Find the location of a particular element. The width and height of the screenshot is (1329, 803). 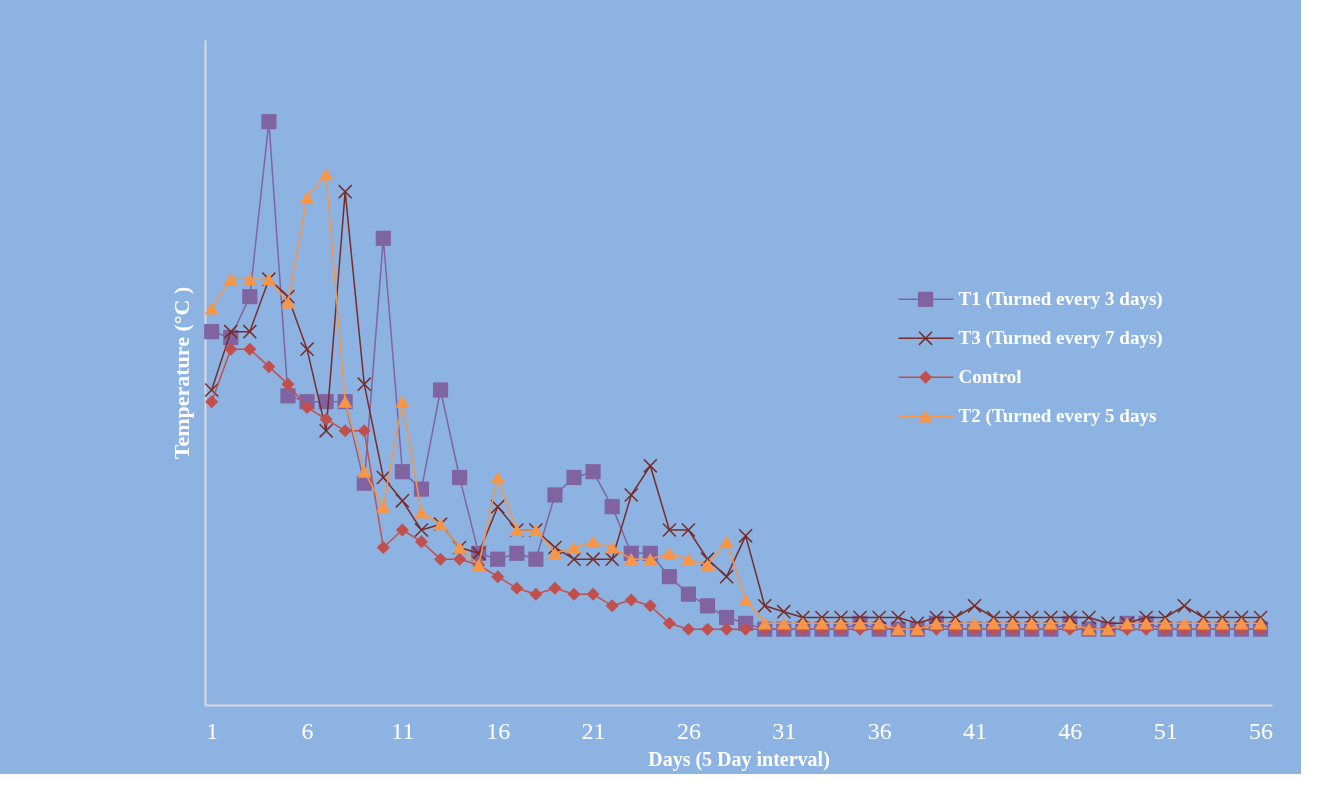

x-tick-label: 46 is located at coordinates (1070, 730).